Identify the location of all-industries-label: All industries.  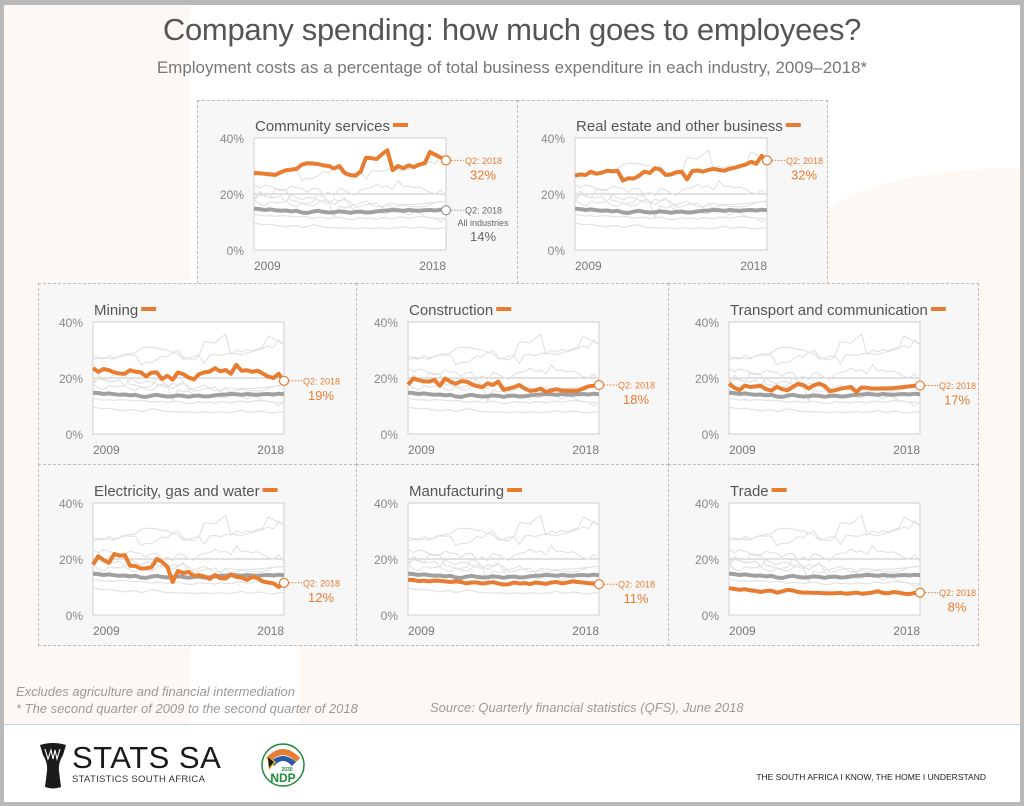
(483, 223).